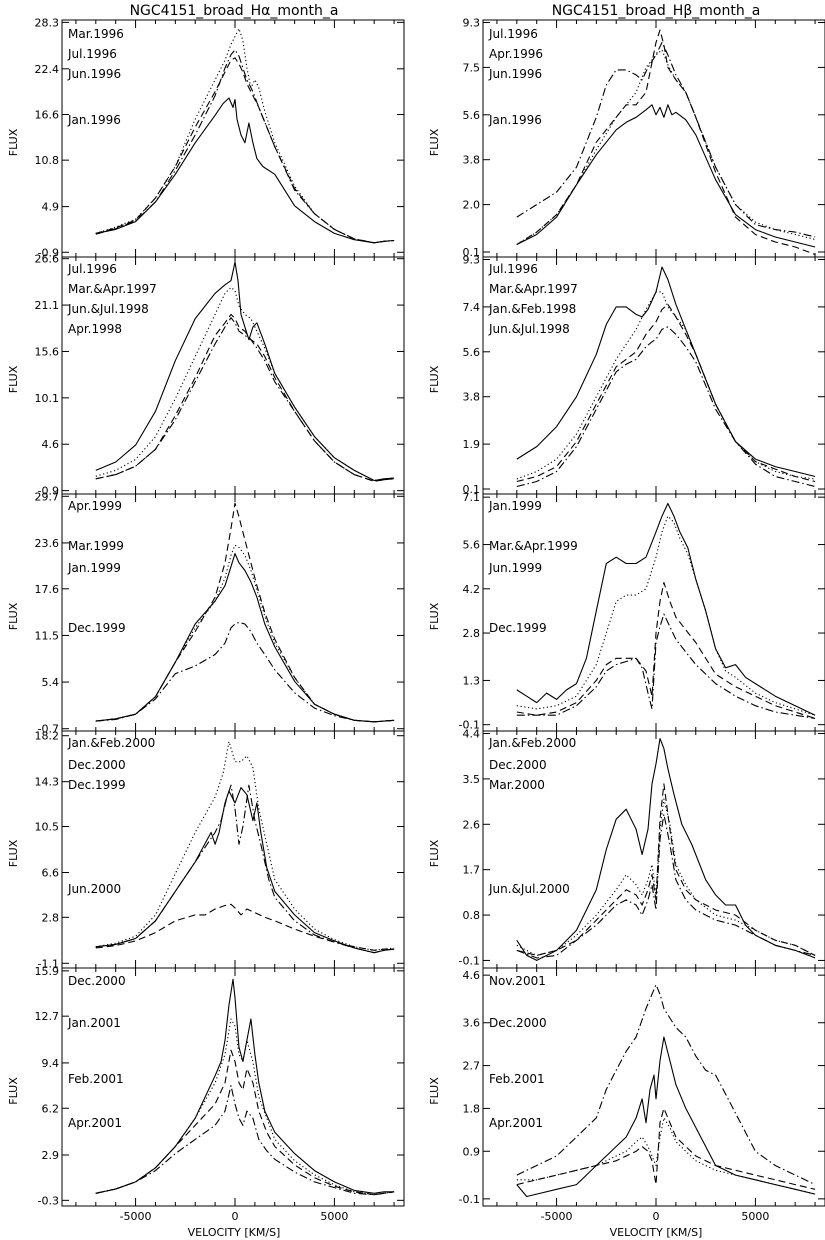 The width and height of the screenshot is (825, 1240). What do you see at coordinates (472, 1151) in the screenshot?
I see `y-tick-label: 0.9` at bounding box center [472, 1151].